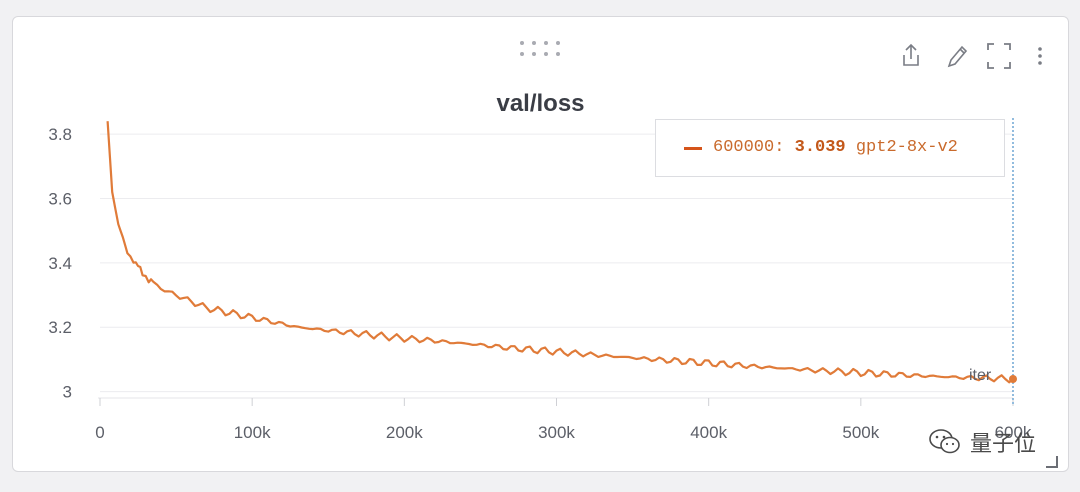 This screenshot has height=492, width=1080. What do you see at coordinates (820, 147) in the screenshot?
I see `legend-value: 3.039` at bounding box center [820, 147].